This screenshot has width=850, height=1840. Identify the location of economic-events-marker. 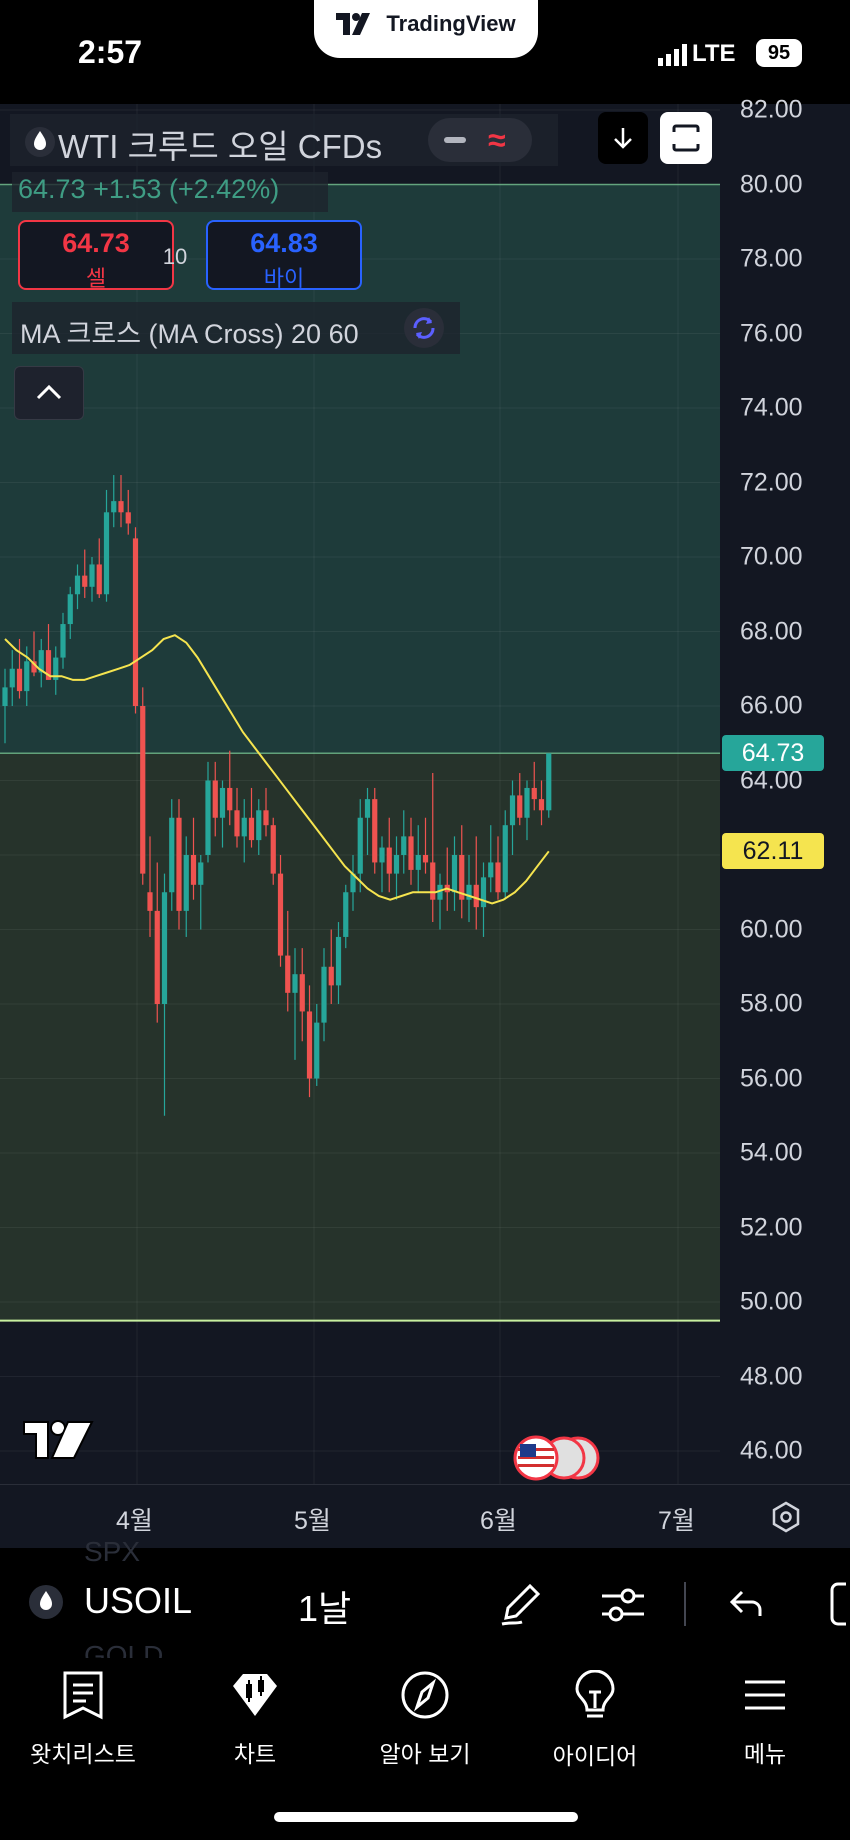
(557, 1458).